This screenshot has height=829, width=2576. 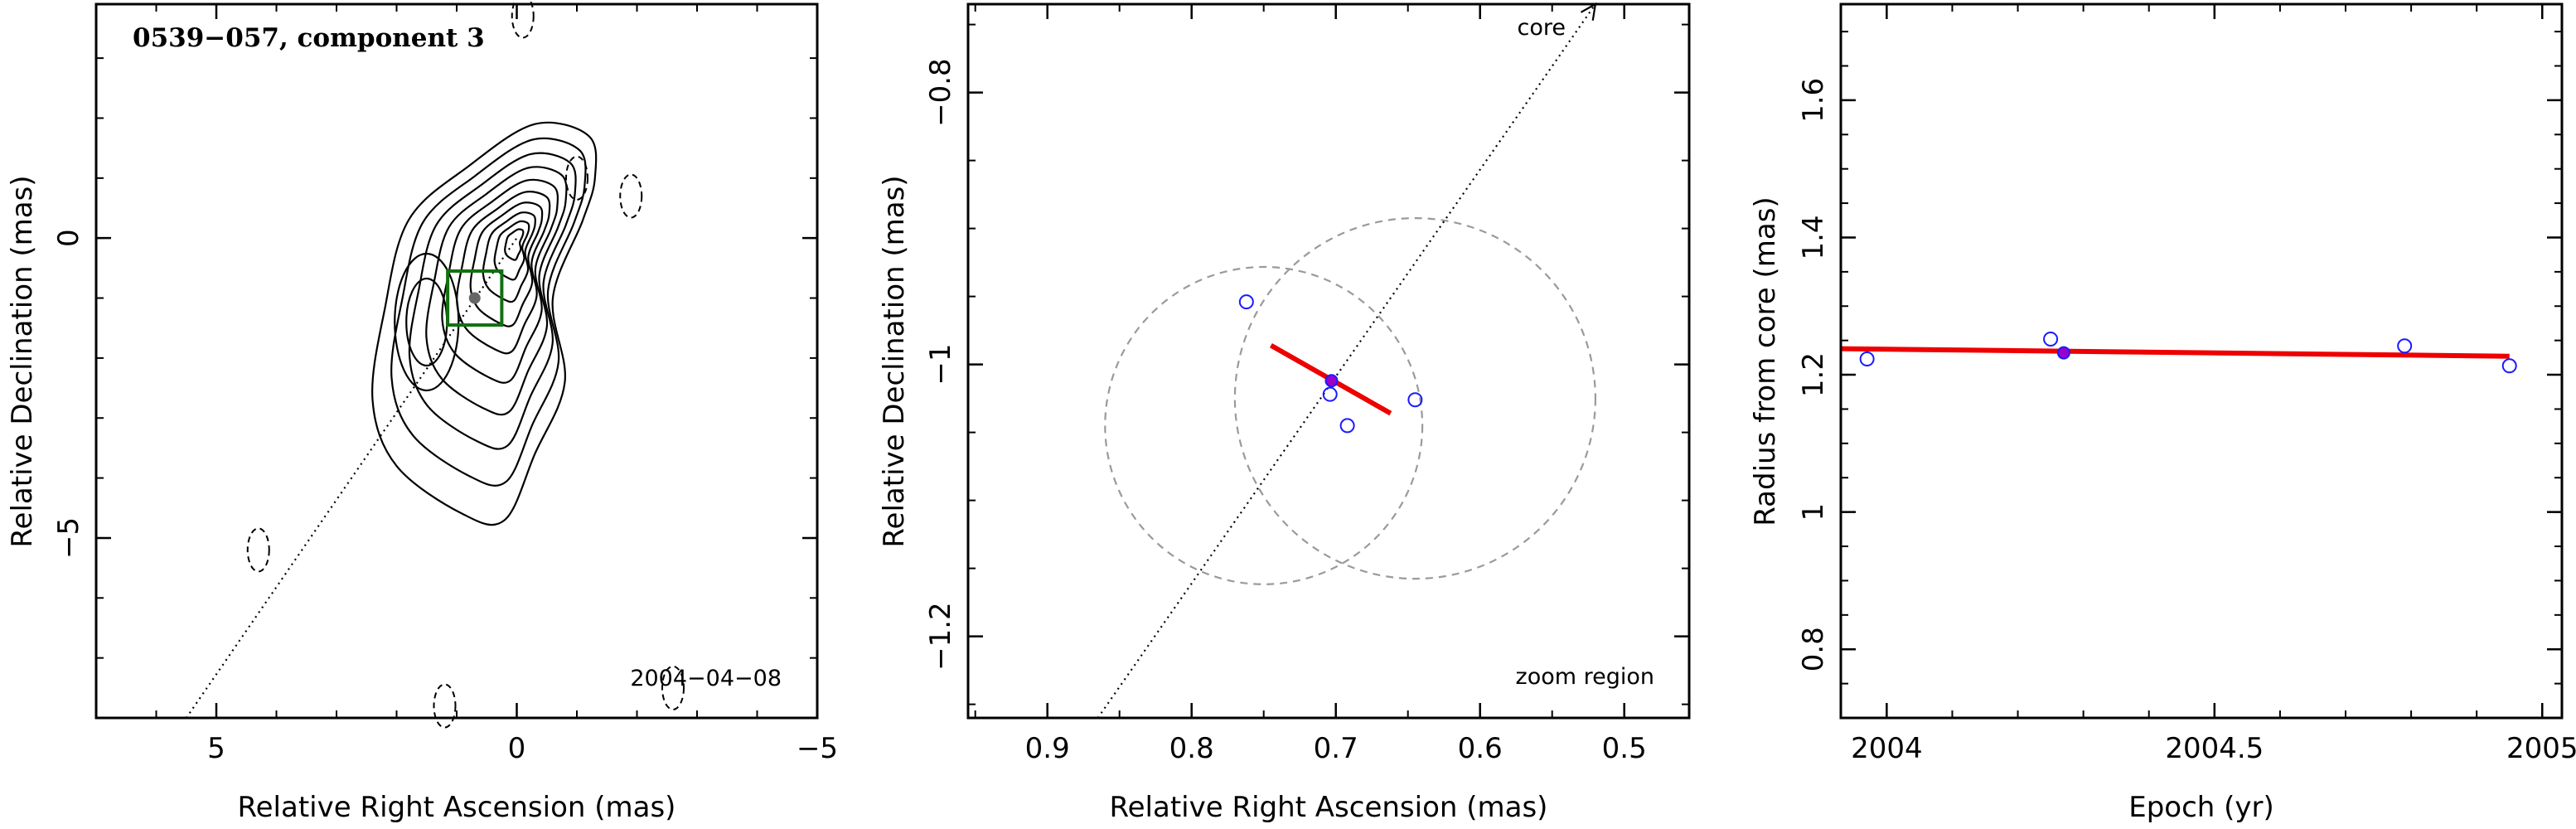 What do you see at coordinates (940, 92) in the screenshot?
I see `y-tick-label: −0.8` at bounding box center [940, 92].